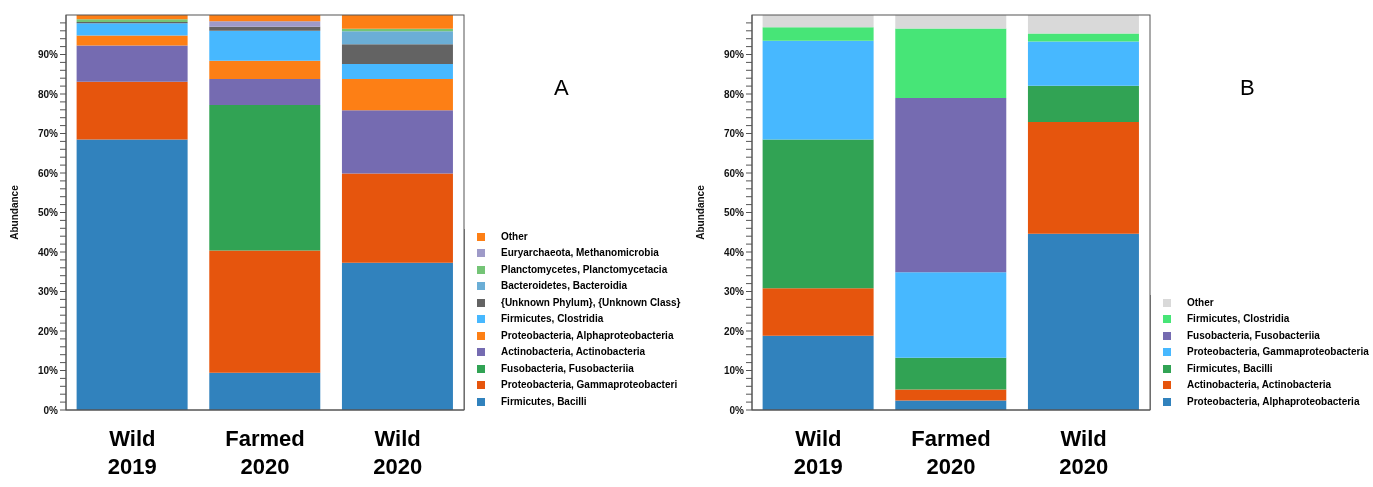  I want to click on legend-label: Proteobacteria, Gammaproteobacteri, so click(589, 385).